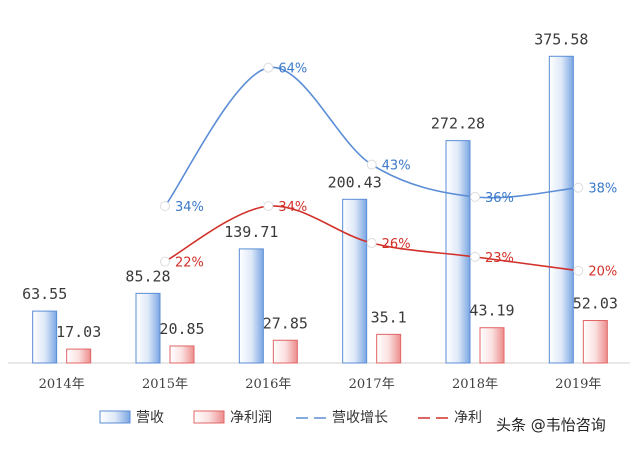 The width and height of the screenshot is (640, 450). Describe the element at coordinates (595, 304) in the screenshot. I see `label-profit-5: 52.03` at that location.